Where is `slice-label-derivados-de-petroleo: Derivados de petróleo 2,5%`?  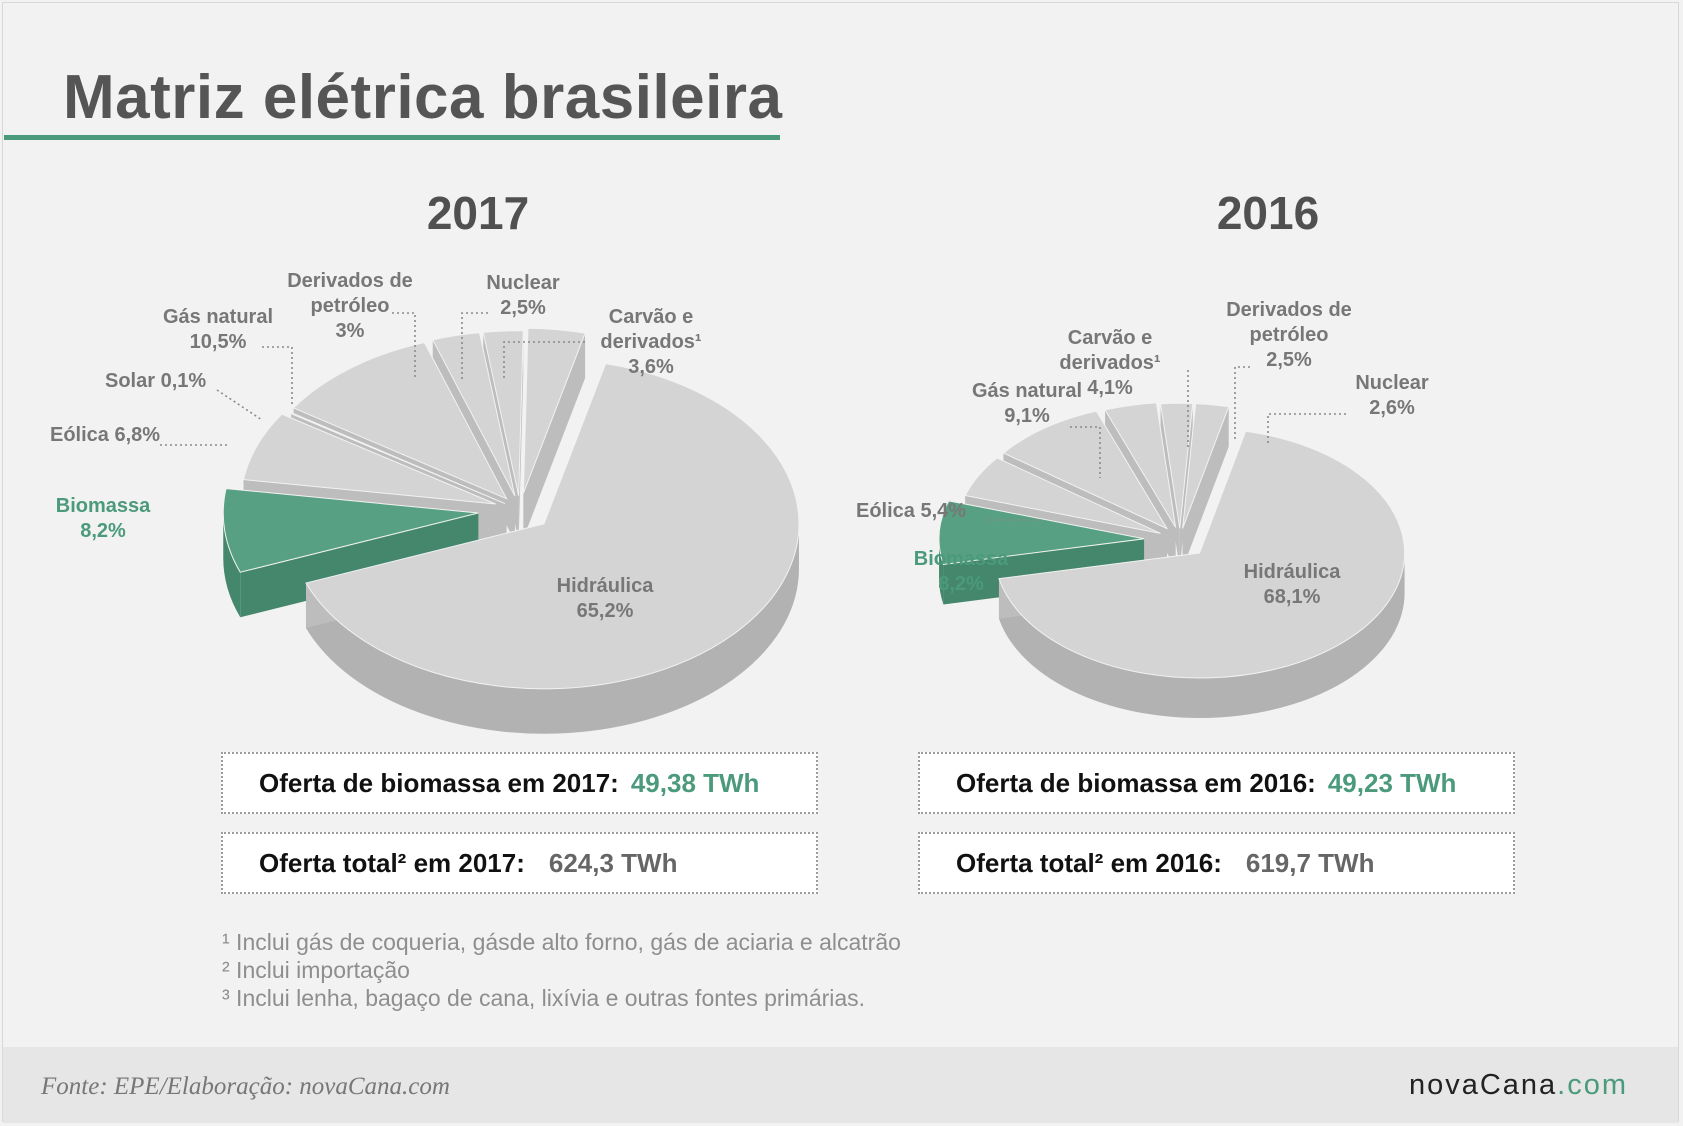 slice-label-derivados-de-petroleo: Derivados de petróleo 2,5% is located at coordinates (1289, 335).